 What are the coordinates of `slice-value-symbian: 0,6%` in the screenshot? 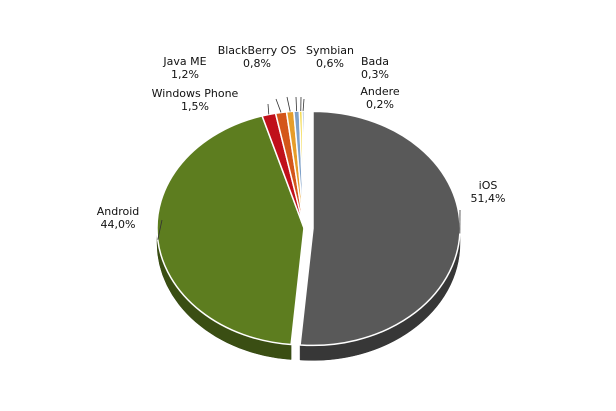 It's located at (330, 63).